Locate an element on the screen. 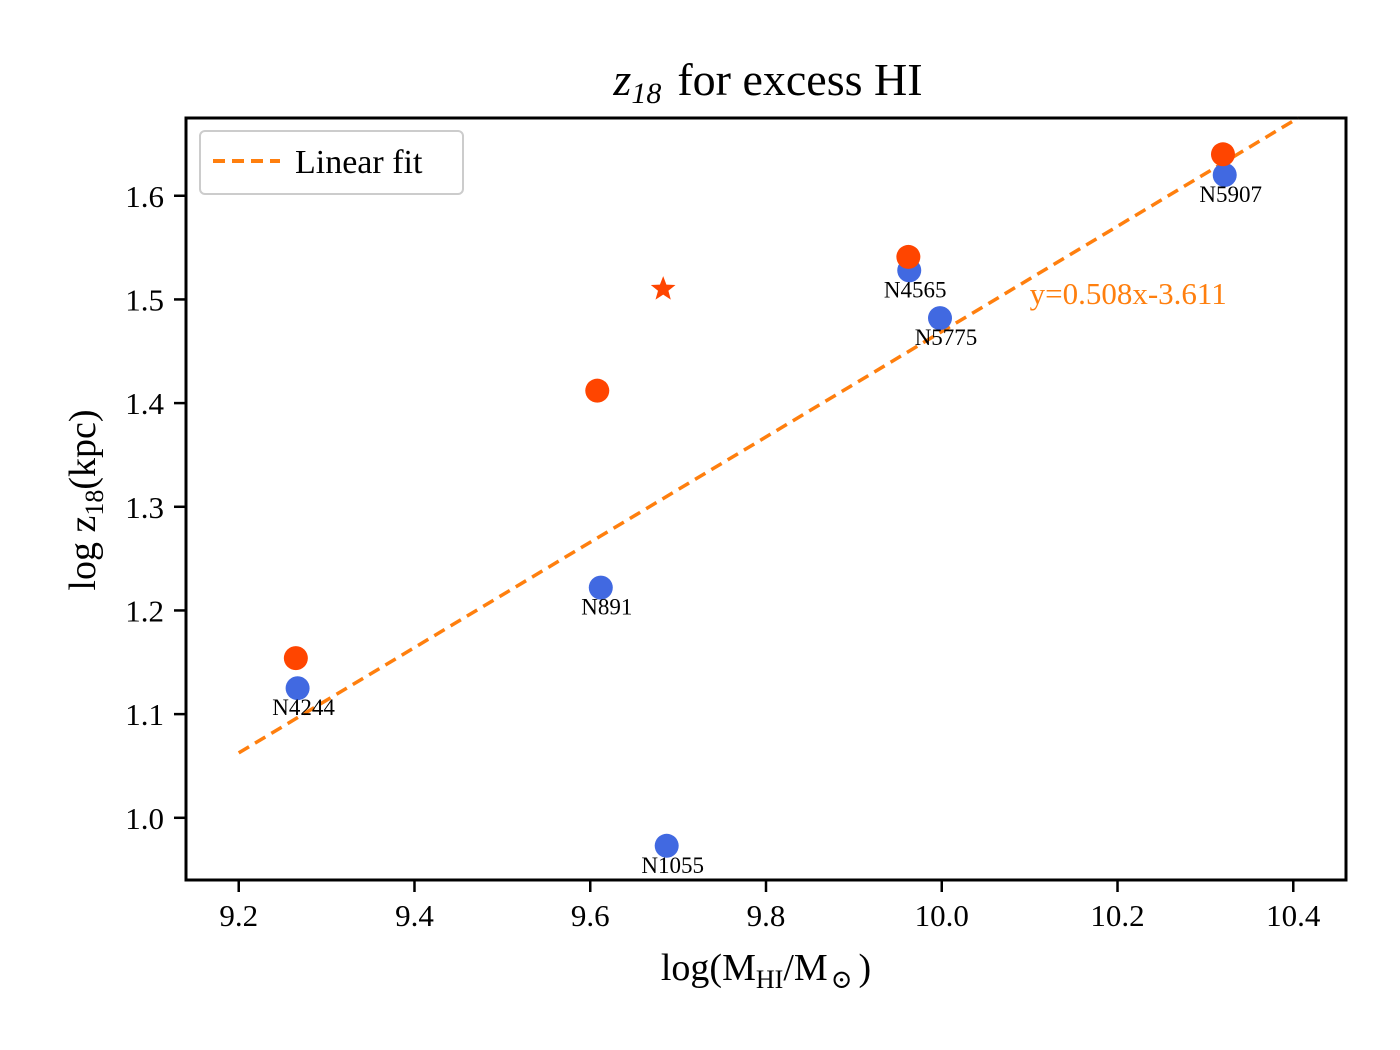  x-tick-label: 9.2 is located at coordinates (238, 915).